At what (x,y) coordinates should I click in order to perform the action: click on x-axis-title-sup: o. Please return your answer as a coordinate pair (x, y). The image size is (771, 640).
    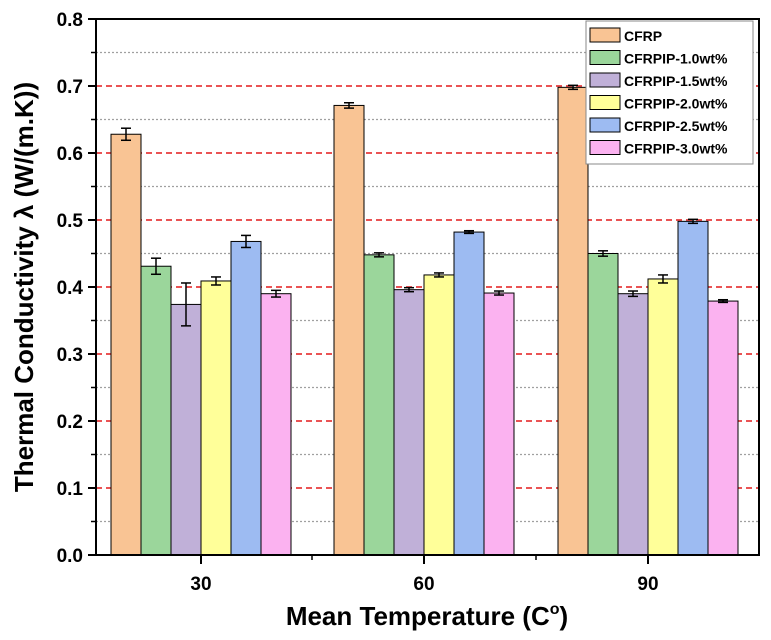
    Looking at the image, I should click on (555, 609).